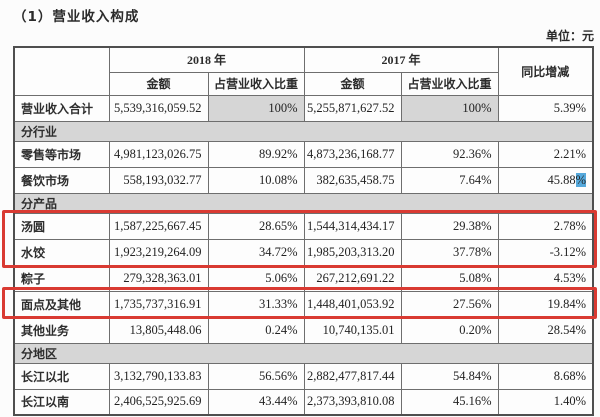 The height and width of the screenshot is (417, 600). What do you see at coordinates (158, 402) in the screenshot?
I see `amount-2018: 2,406,525,925.69` at bounding box center [158, 402].